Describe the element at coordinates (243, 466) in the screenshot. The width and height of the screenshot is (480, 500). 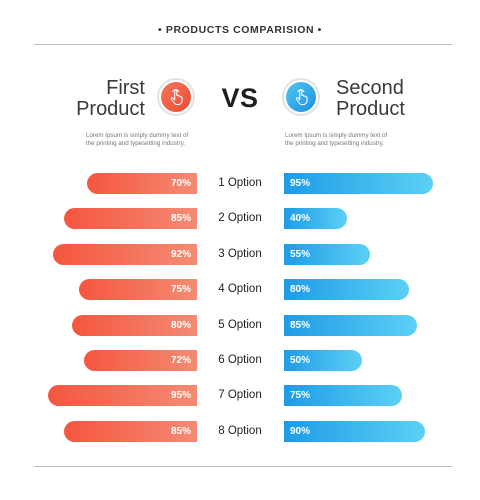
I see `bottom-divider` at that location.